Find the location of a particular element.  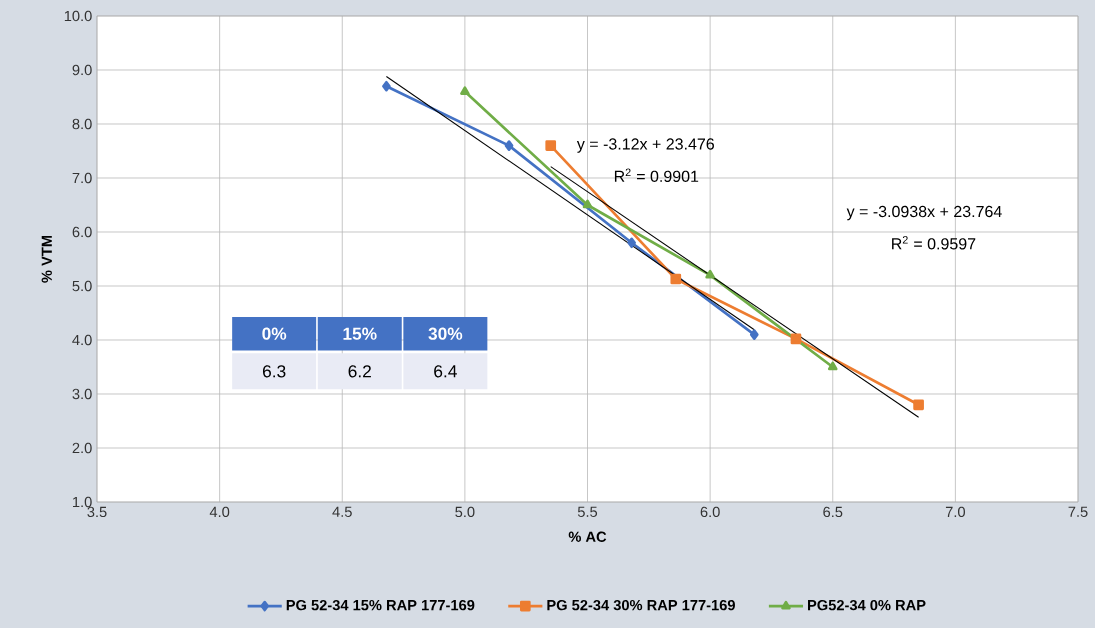

legend-label: PG52-34 0% RAP is located at coordinates (867, 605).